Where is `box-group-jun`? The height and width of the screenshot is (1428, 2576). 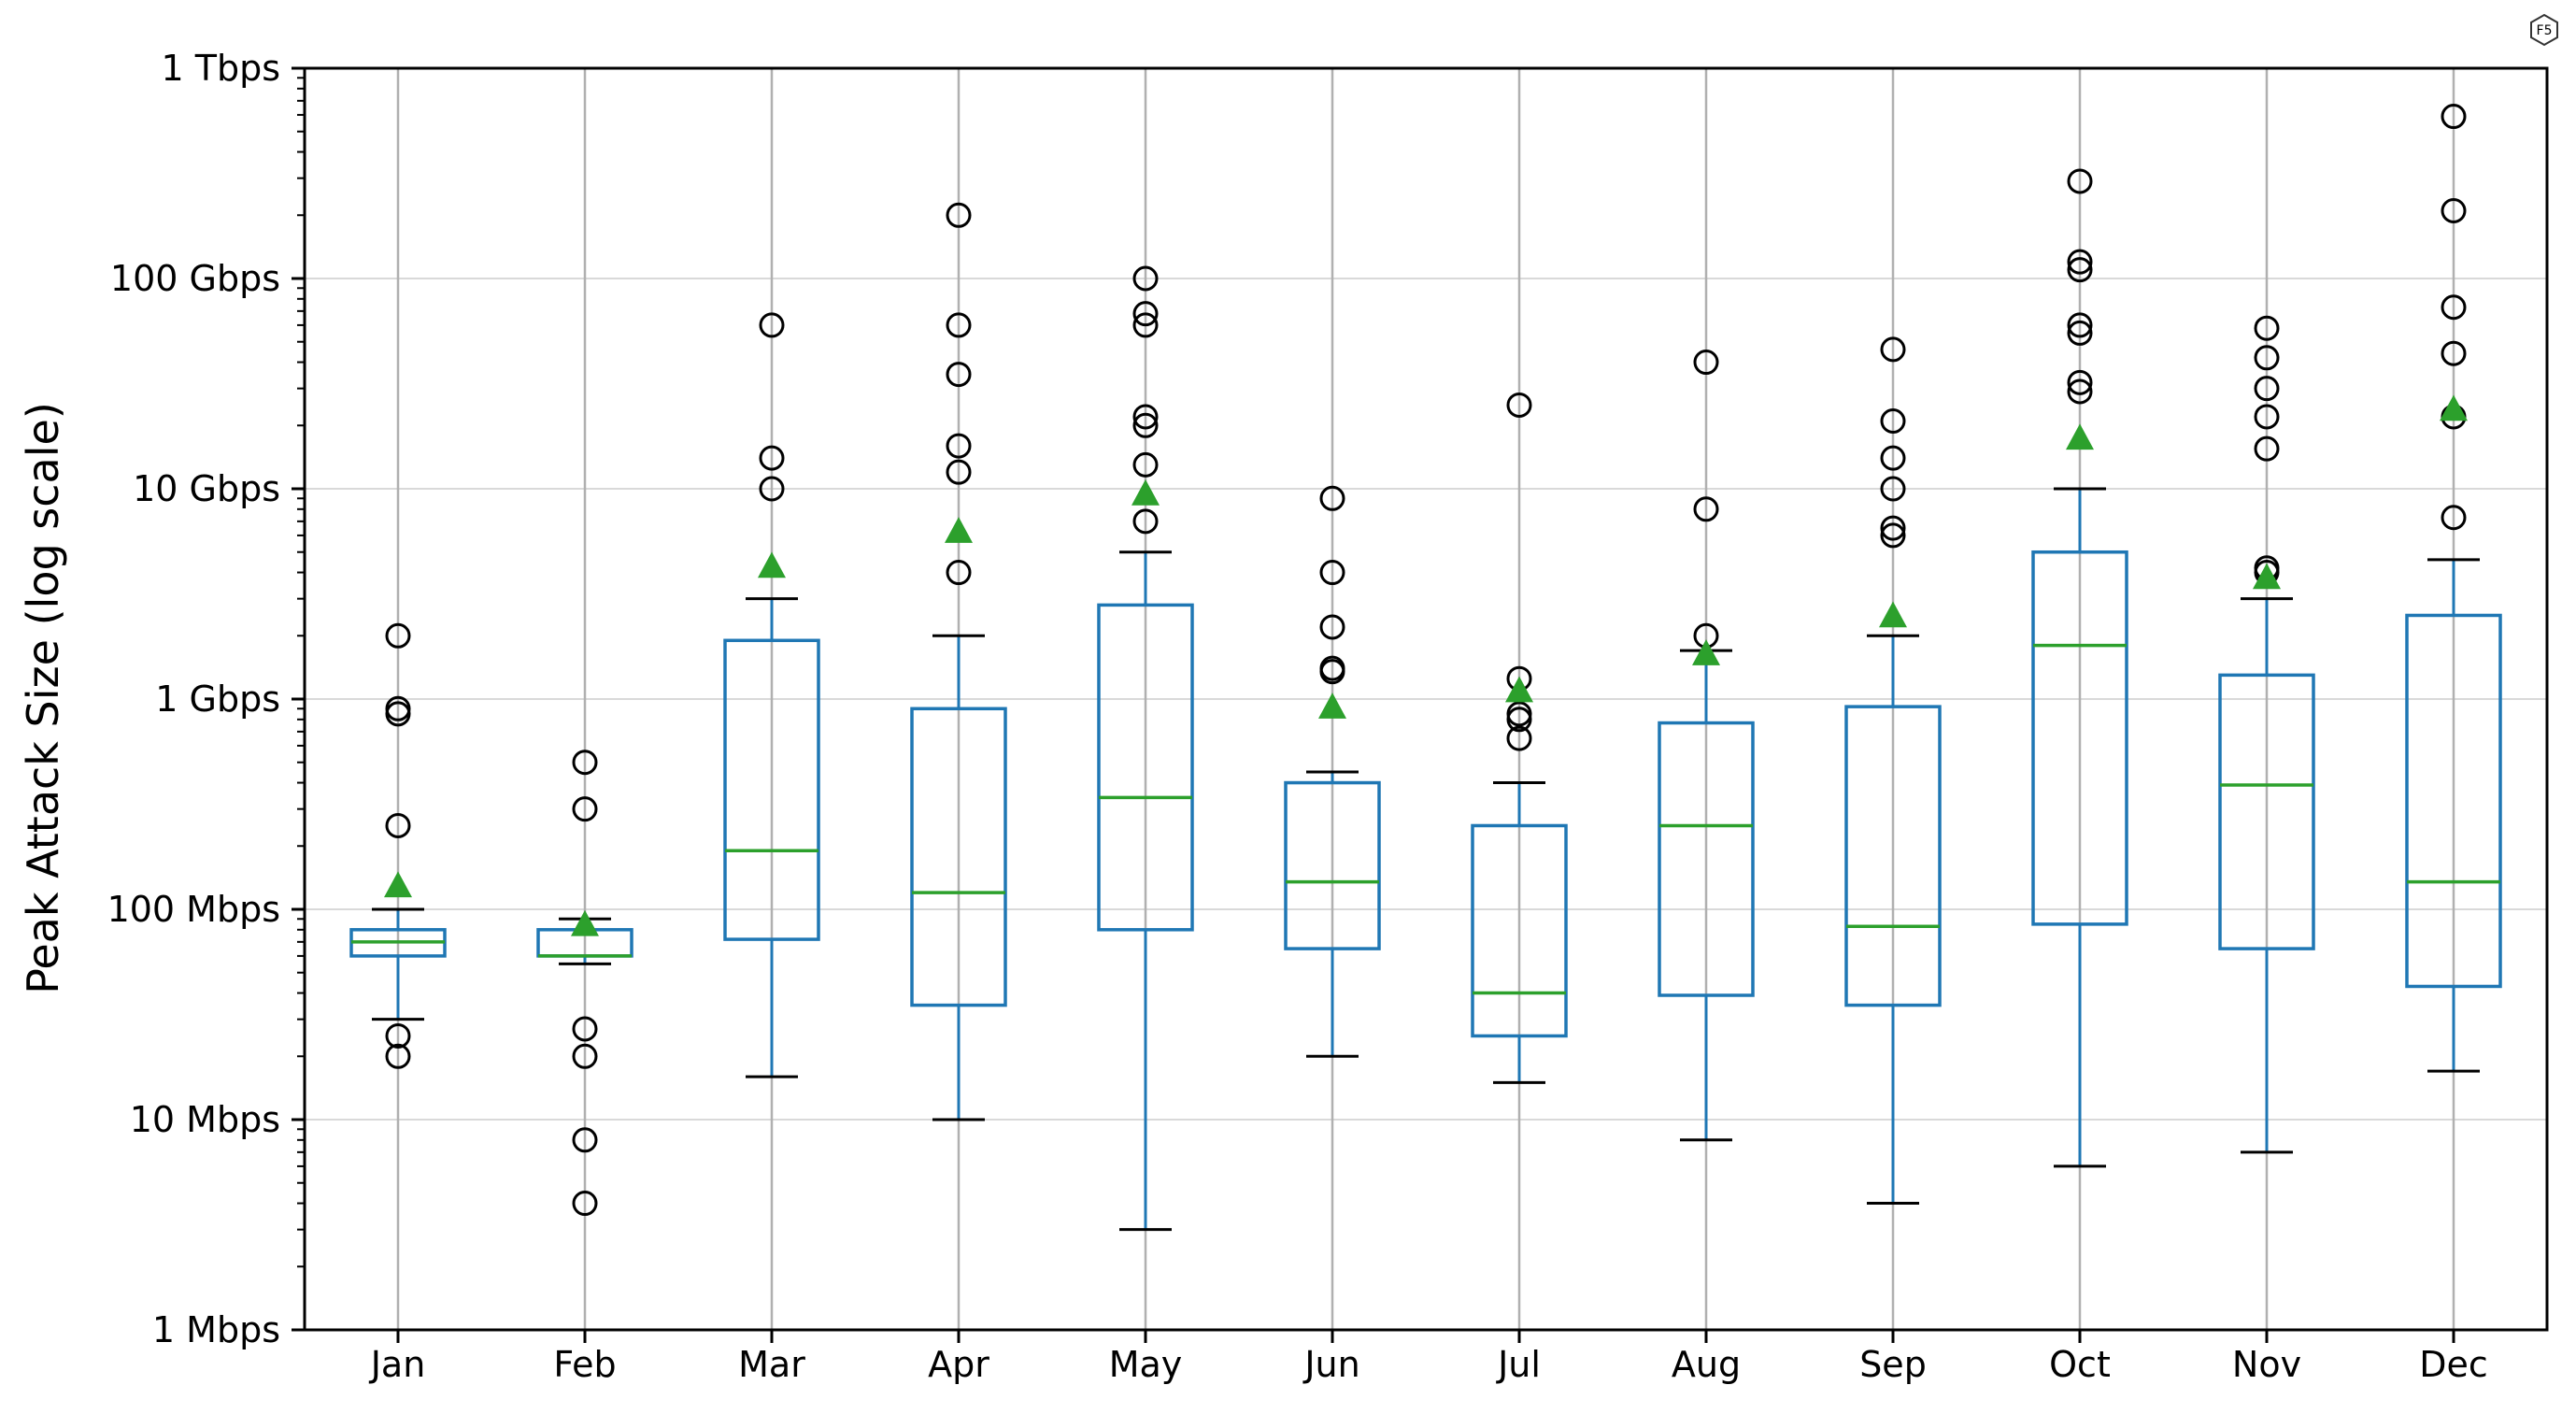
box-group-jun is located at coordinates (1332, 771).